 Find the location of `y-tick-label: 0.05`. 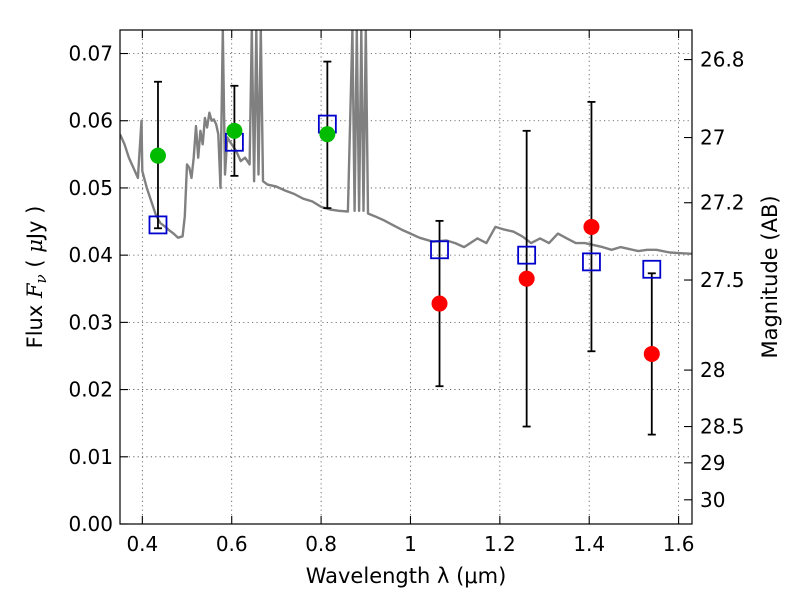

y-tick-label: 0.05 is located at coordinates (90, 188).